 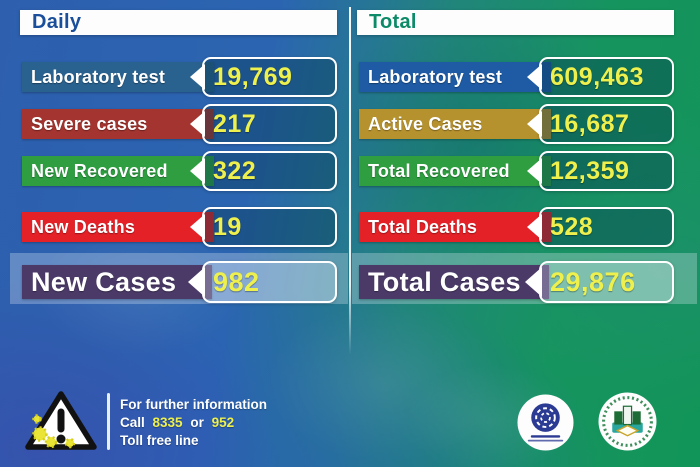 What do you see at coordinates (99, 170) in the screenshot?
I see `stat-label: New Recovered` at bounding box center [99, 170].